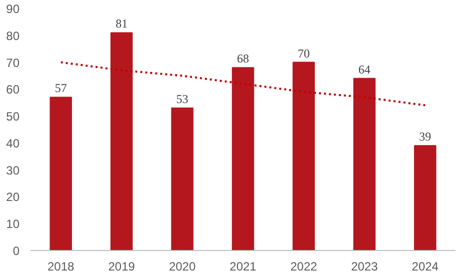 The image size is (463, 275). Describe the element at coordinates (13, 89) in the screenshot. I see `y-tick-label: 60` at that location.